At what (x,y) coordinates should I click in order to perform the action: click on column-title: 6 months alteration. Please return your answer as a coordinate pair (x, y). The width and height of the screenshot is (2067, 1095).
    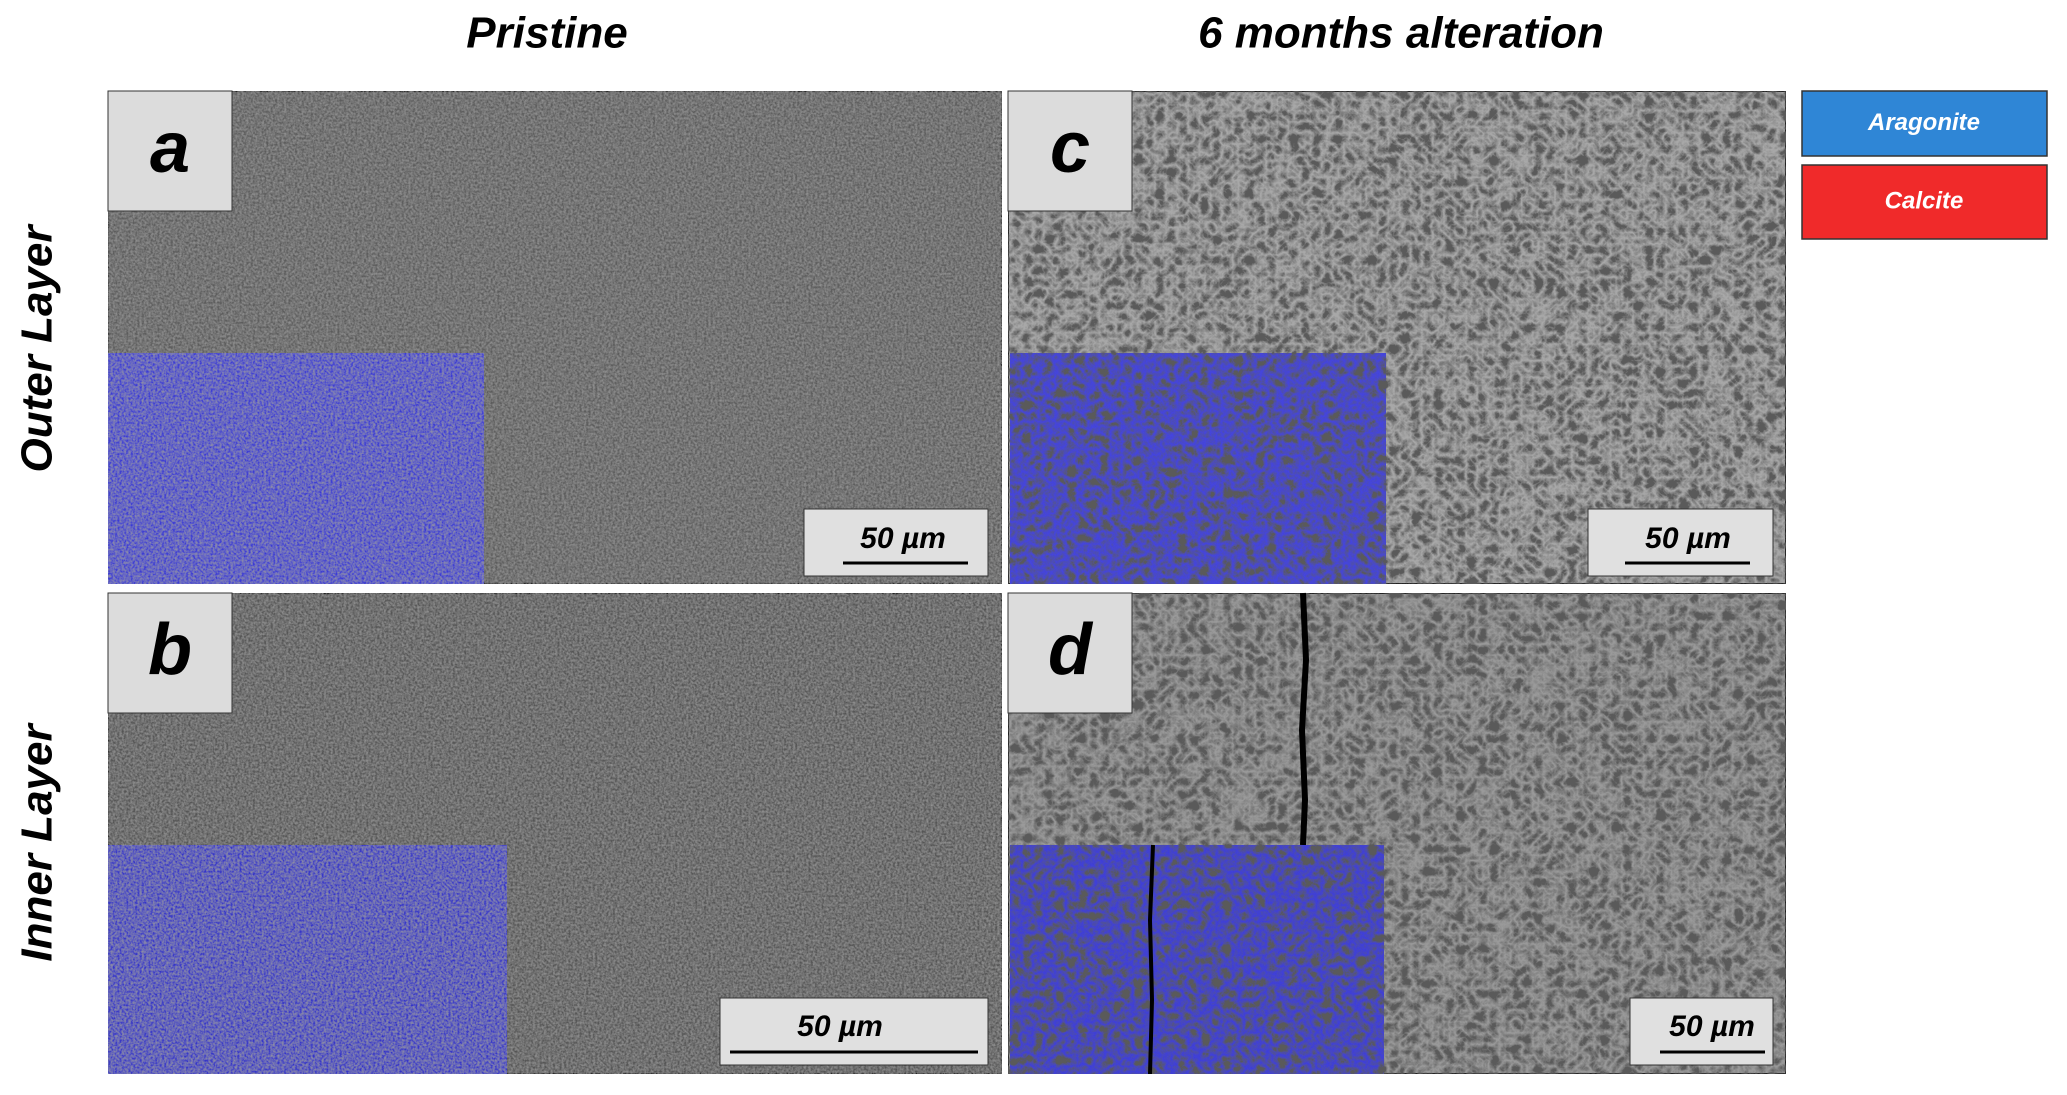
    Looking at the image, I should click on (1401, 33).